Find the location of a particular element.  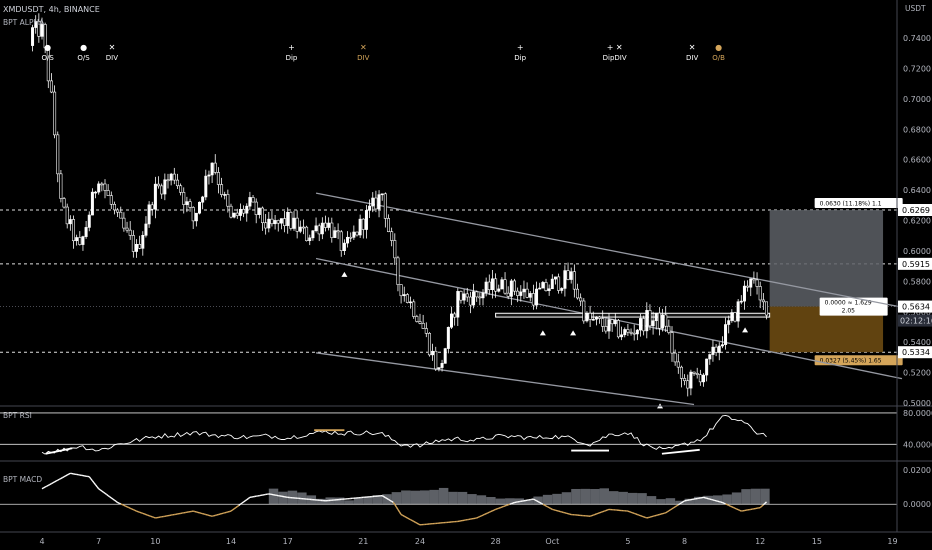

signal-glyph: ● is located at coordinates (47, 47).